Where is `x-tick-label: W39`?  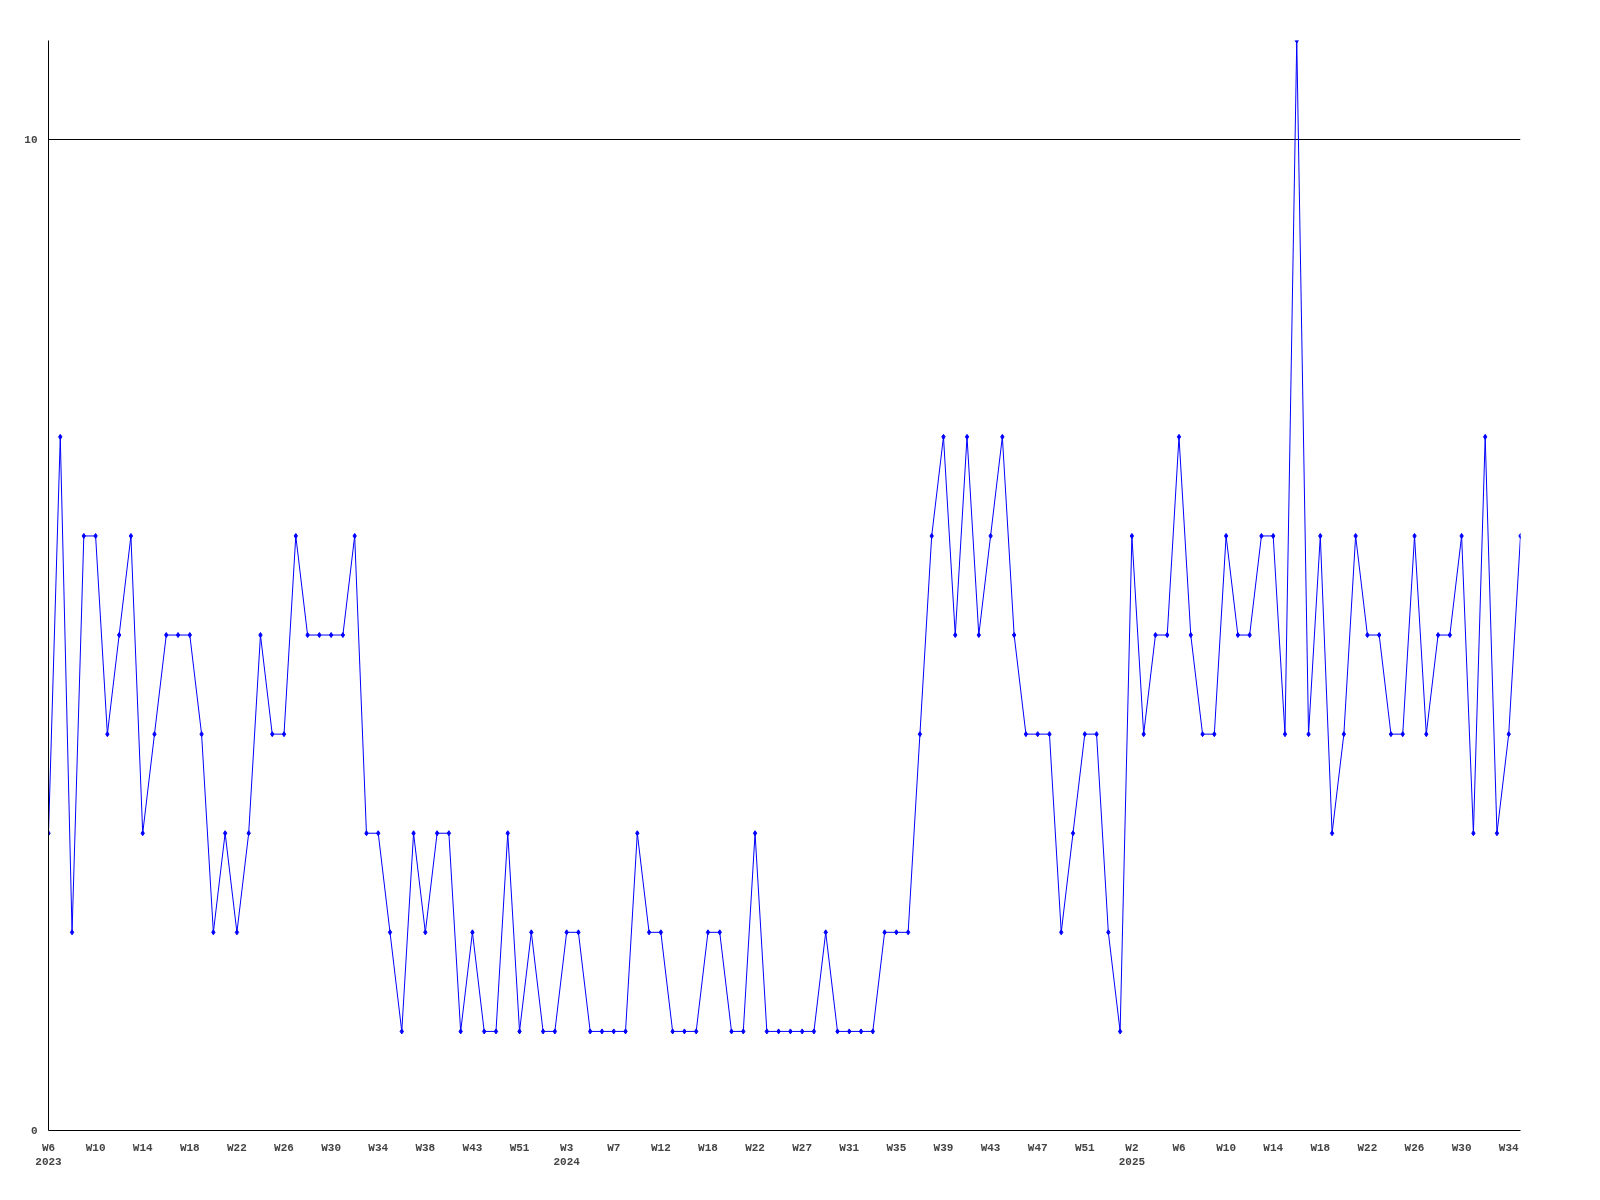
x-tick-label: W39 is located at coordinates (943, 1147).